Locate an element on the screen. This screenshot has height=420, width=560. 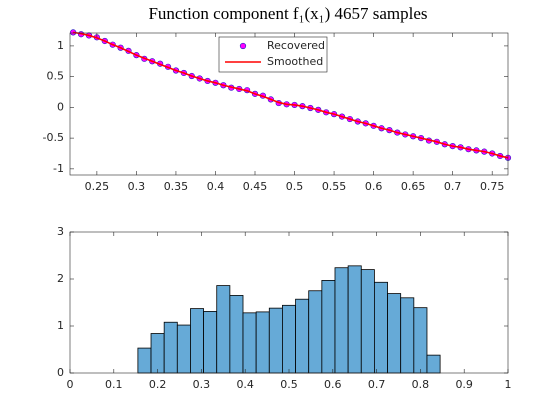
x-tick-label: 0.9 is located at coordinates (464, 384).